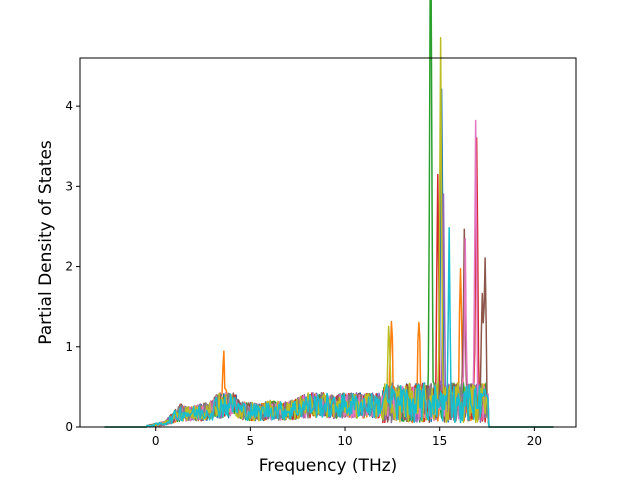  I want to click on y-axis-ticks: 0 1 2 3 4, so click(72, 266).